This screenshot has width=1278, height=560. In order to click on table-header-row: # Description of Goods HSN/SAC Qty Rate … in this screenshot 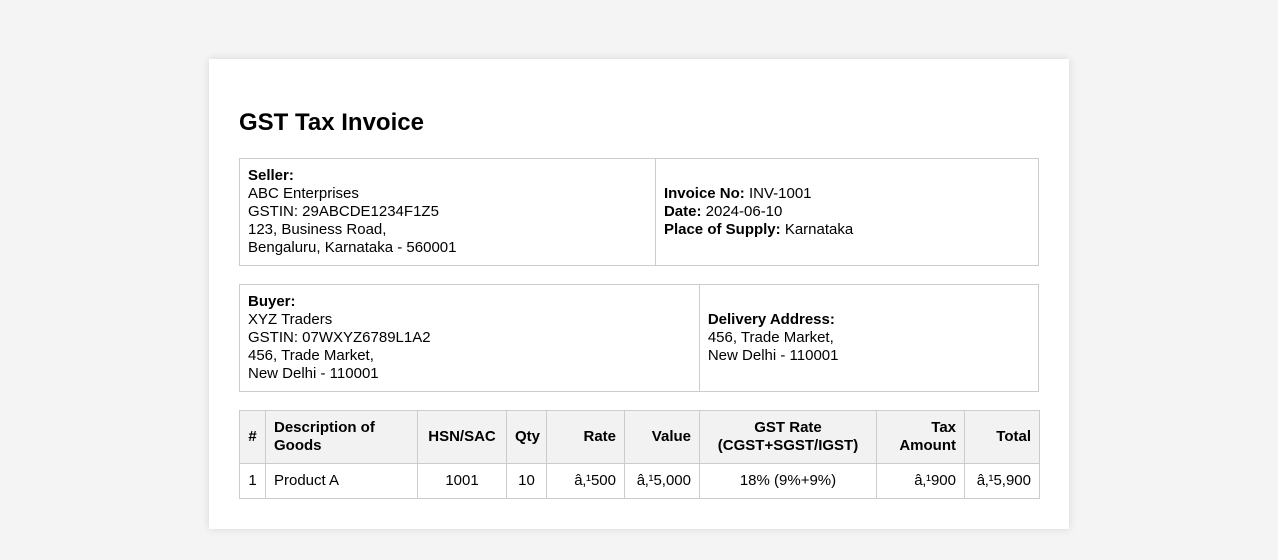, I will do `click(639, 437)`.